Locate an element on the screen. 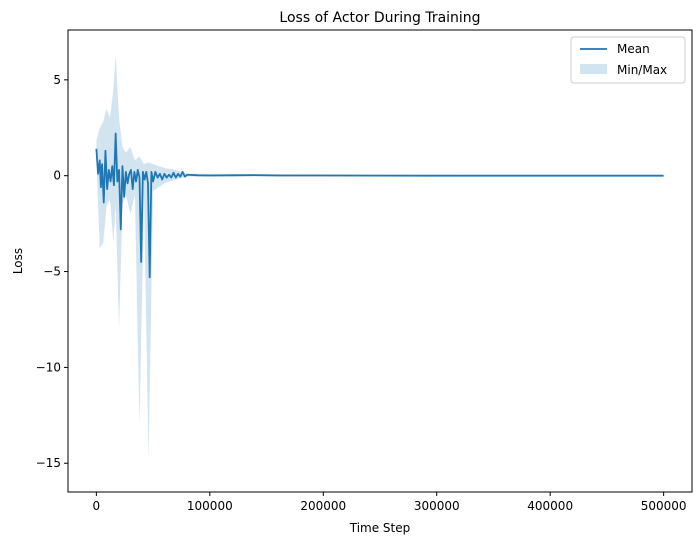 The height and width of the screenshot is (545, 698). legend-band-swatch is located at coordinates (593, 69).